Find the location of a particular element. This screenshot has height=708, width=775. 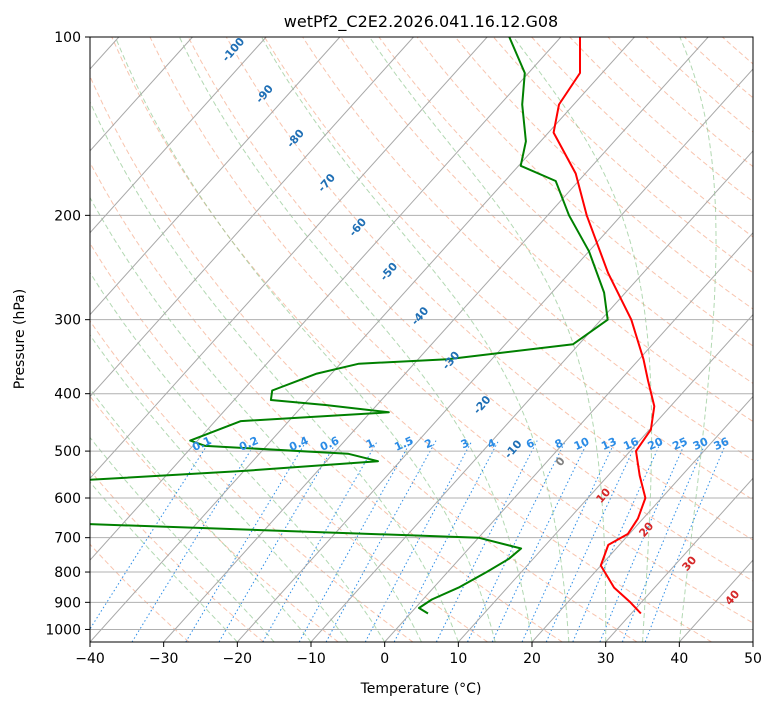

chart-title: wetPf2_C2E2.2026.041.16.12.G08 is located at coordinates (421, 22).